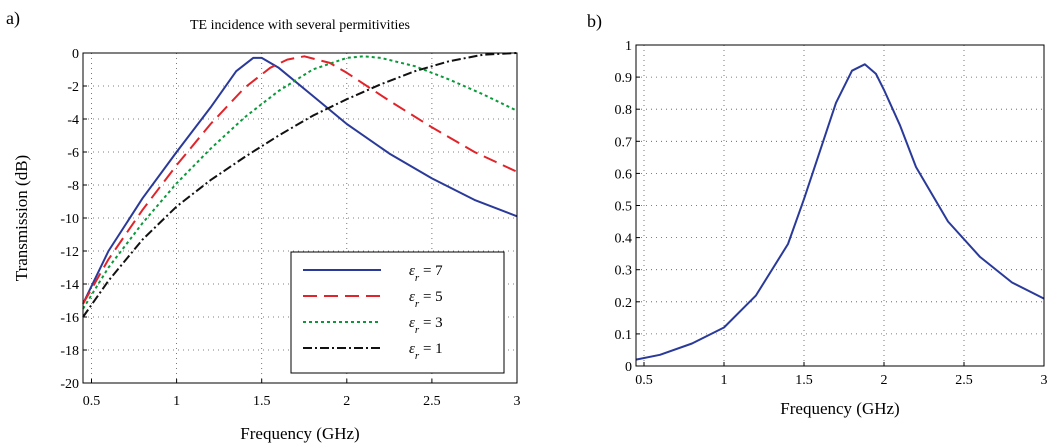 Image resolution: width=1049 pixels, height=443 pixels. What do you see at coordinates (624, 271) in the screenshot?
I see `y-tick-label: 0.3` at bounding box center [624, 271].